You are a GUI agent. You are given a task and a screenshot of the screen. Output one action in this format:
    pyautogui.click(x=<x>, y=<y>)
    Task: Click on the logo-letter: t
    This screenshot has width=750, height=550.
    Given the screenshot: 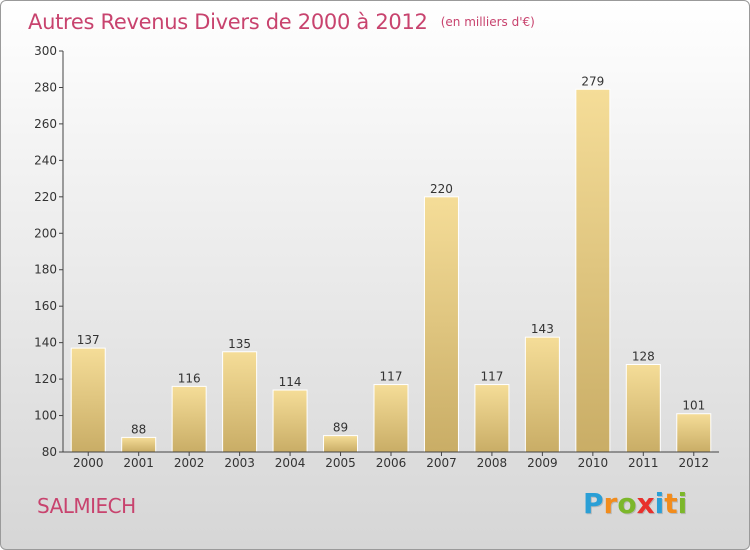 What is the action you would take?
    pyautogui.click(x=671, y=503)
    